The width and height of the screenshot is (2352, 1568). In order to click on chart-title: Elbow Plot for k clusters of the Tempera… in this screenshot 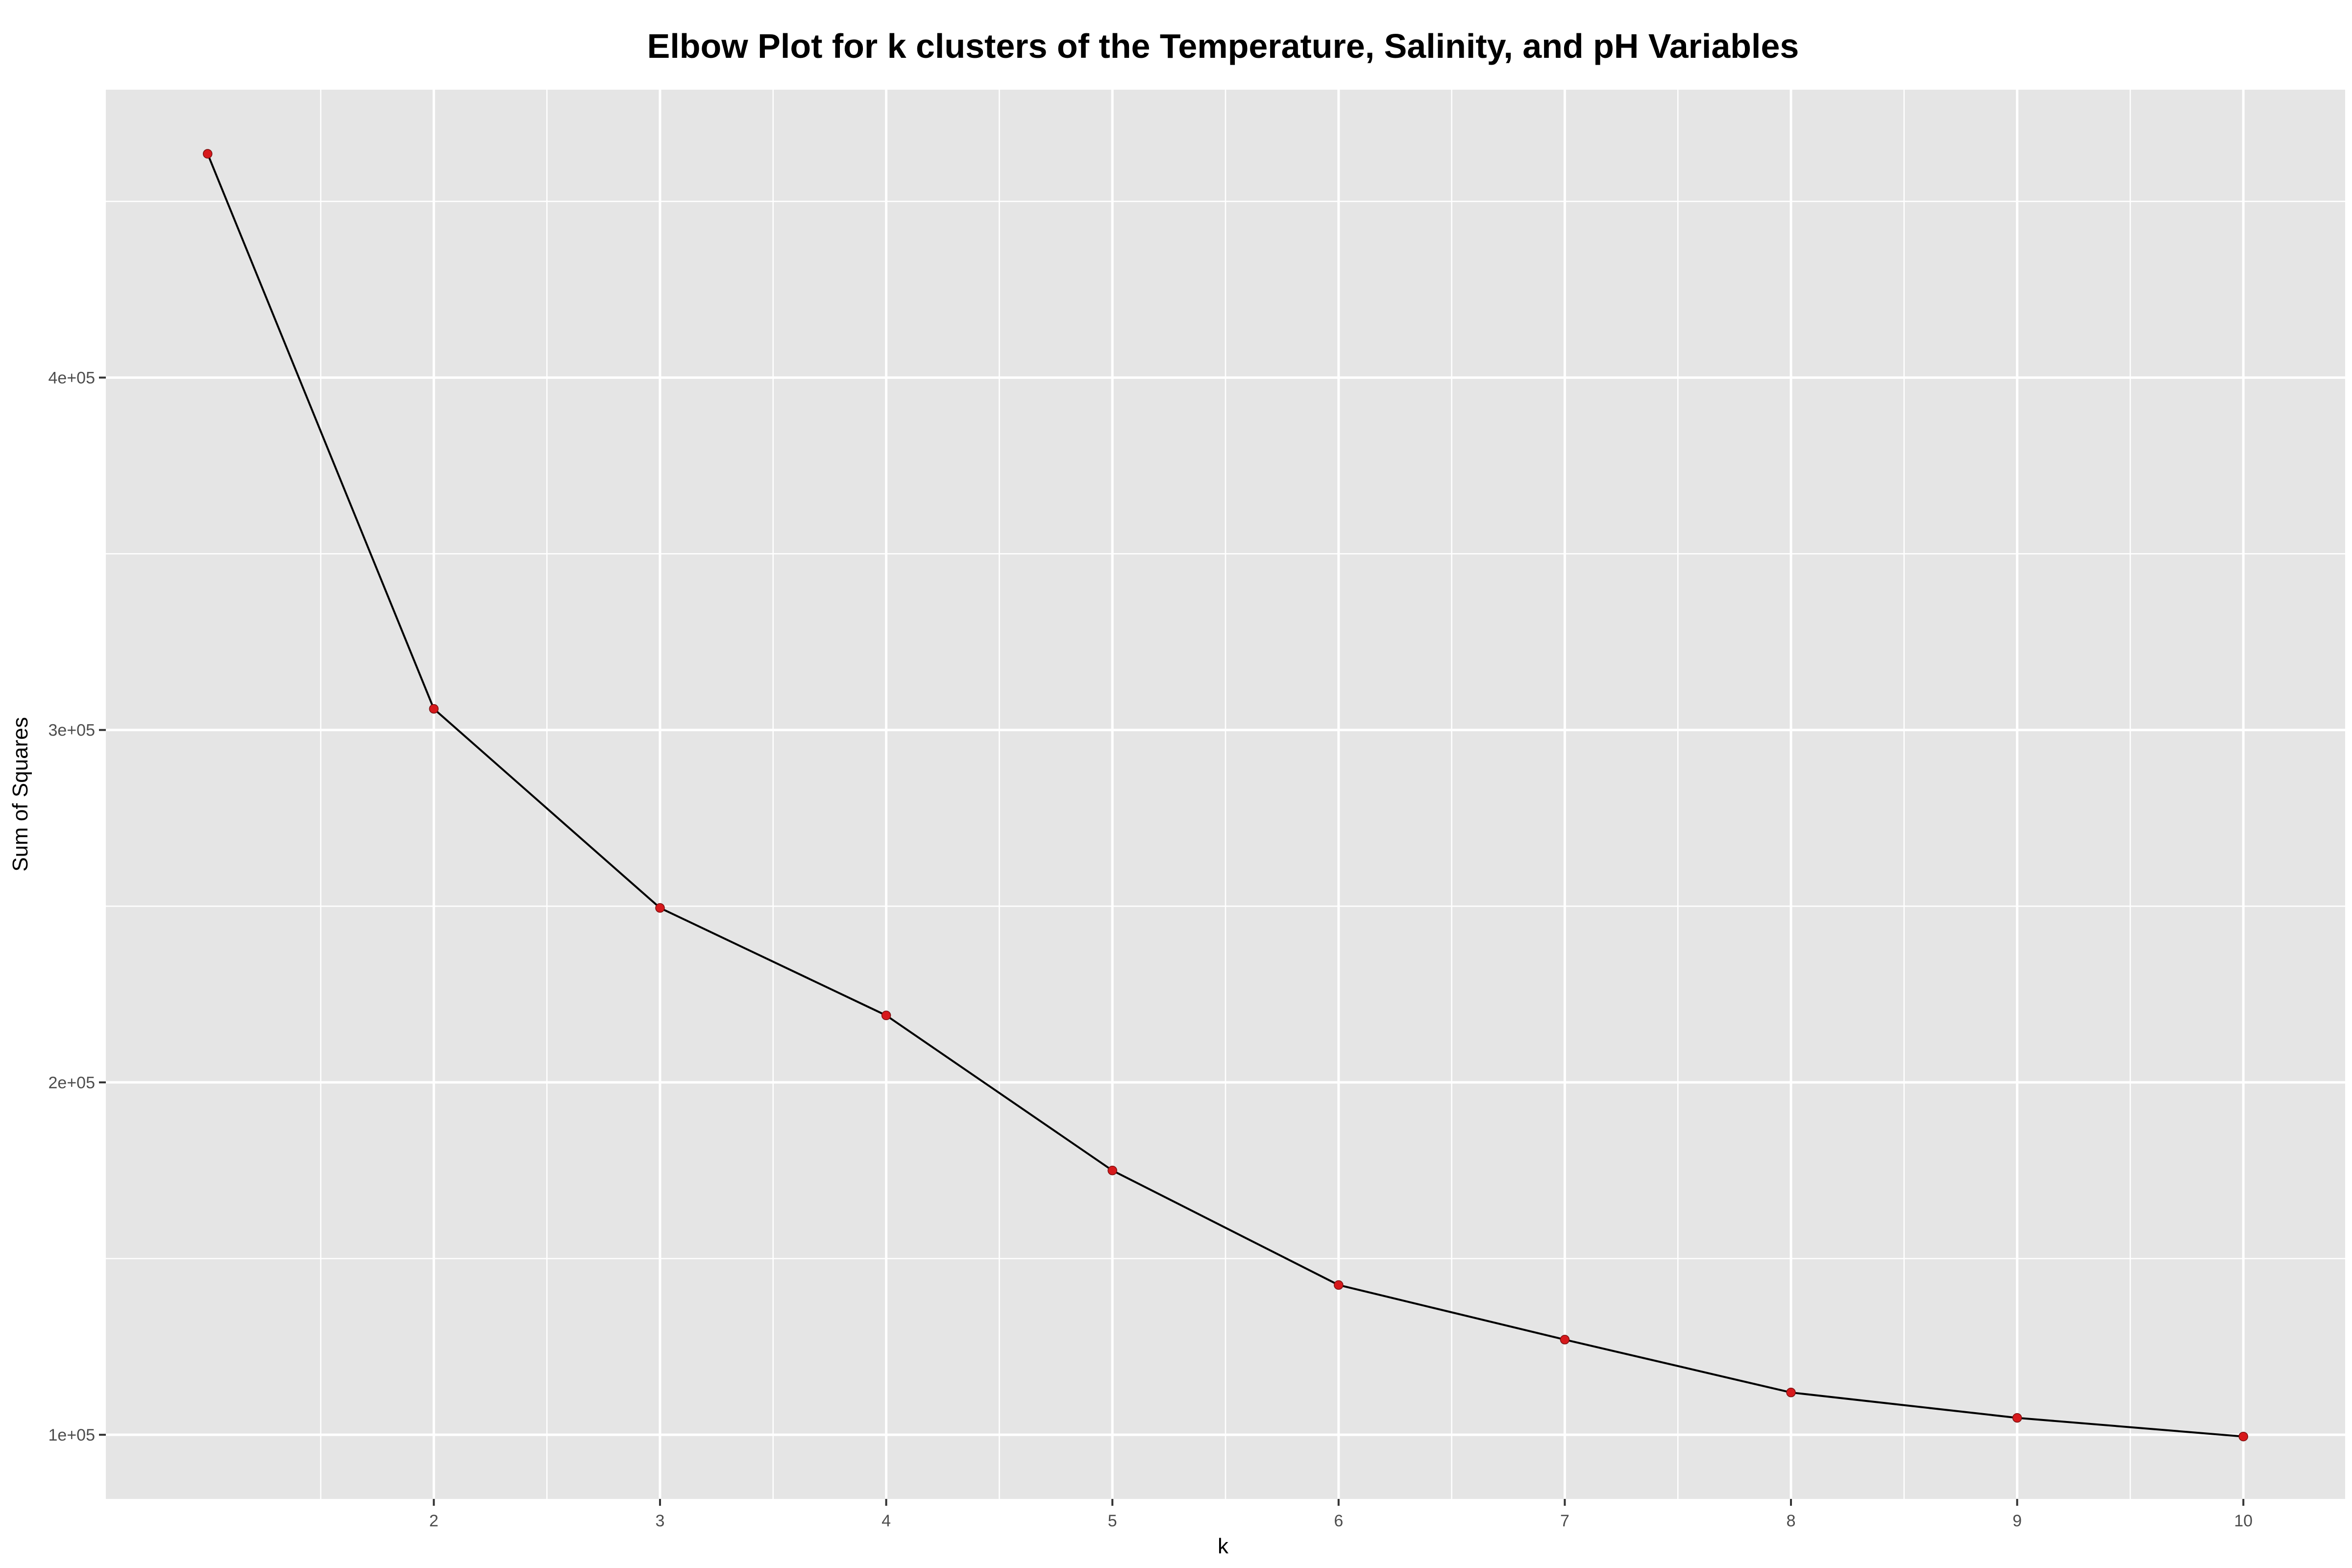, I will do `click(1223, 46)`.